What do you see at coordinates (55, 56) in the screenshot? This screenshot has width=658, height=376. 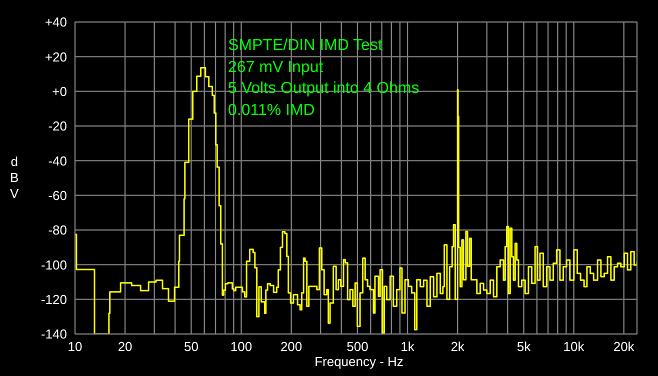 I see `y-tick-label: +20` at bounding box center [55, 56].